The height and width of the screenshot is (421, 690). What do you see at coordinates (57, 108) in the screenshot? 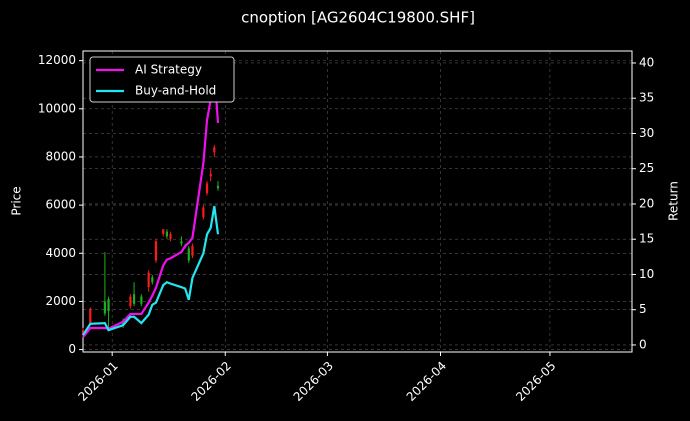
I see `y-tick-label: 10000` at bounding box center [57, 108].